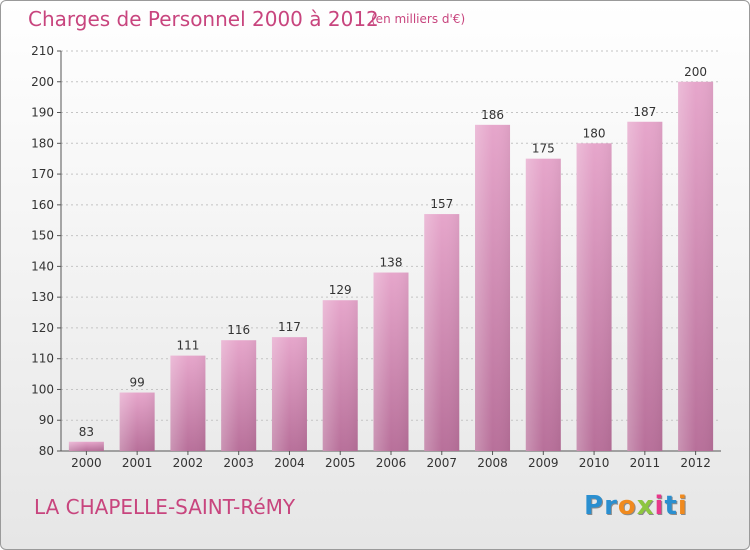 The height and width of the screenshot is (550, 750). I want to click on value-label: 157, so click(441, 204).